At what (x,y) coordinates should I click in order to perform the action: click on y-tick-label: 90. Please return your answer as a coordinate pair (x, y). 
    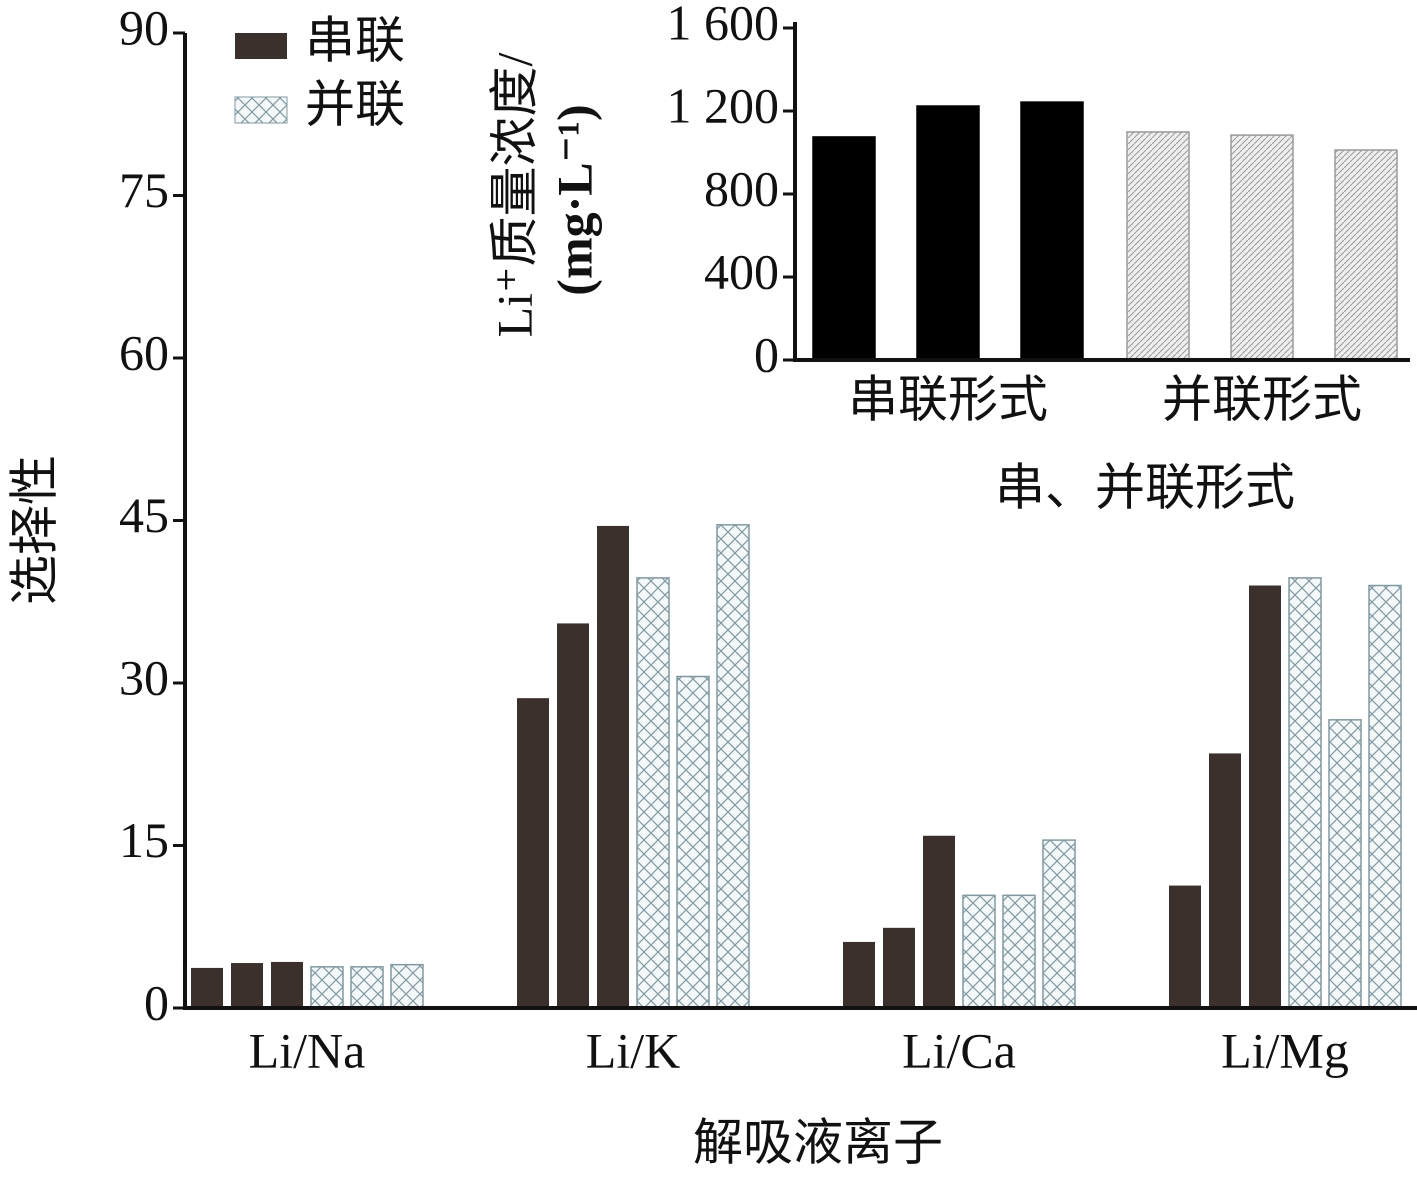
    Looking at the image, I should click on (144, 27).